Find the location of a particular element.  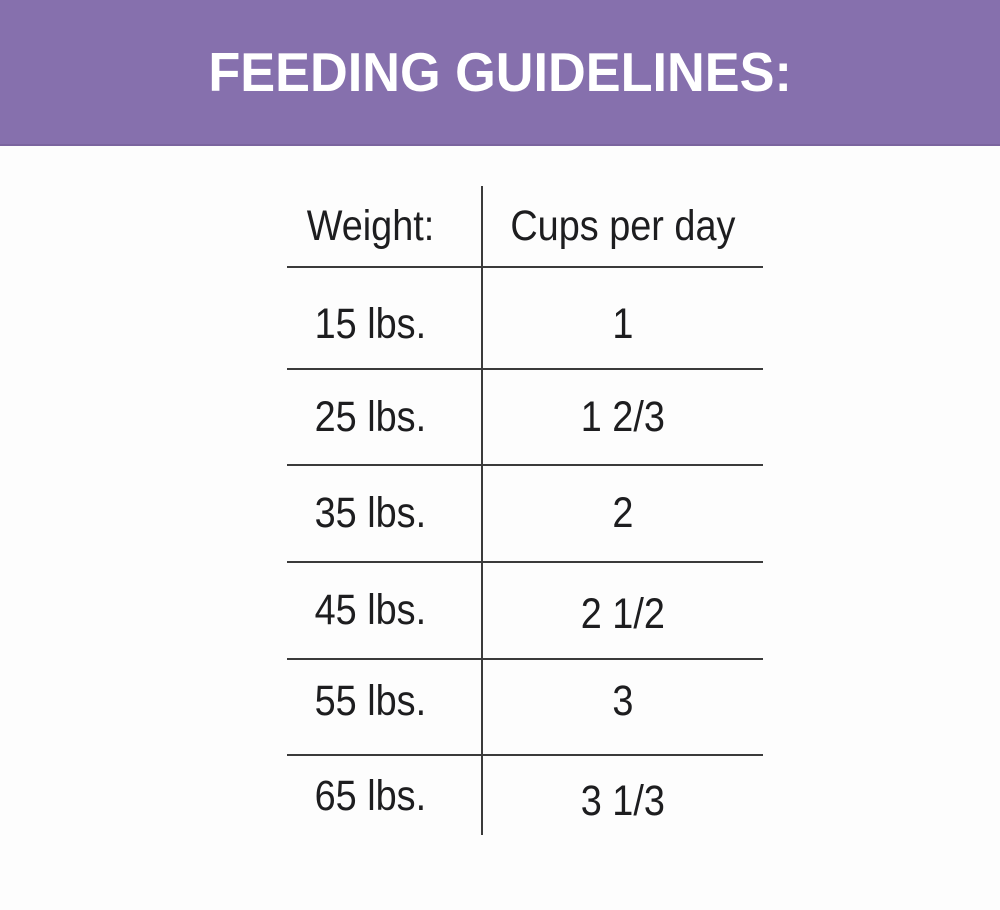

column-divider-line is located at coordinates (482, 510).